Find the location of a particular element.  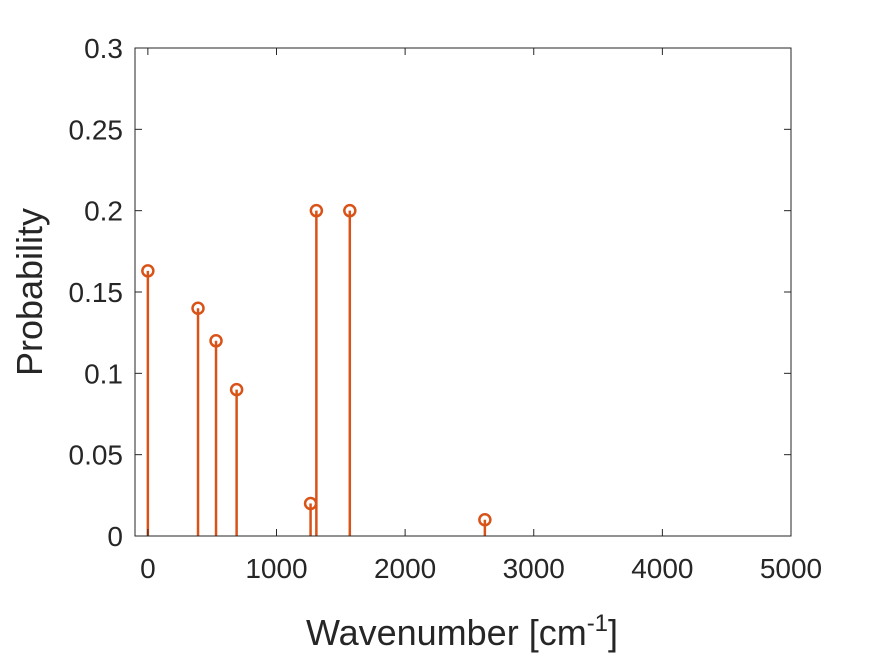

x-axis-label: Wavenumber [cm-1] is located at coordinates (462, 631).